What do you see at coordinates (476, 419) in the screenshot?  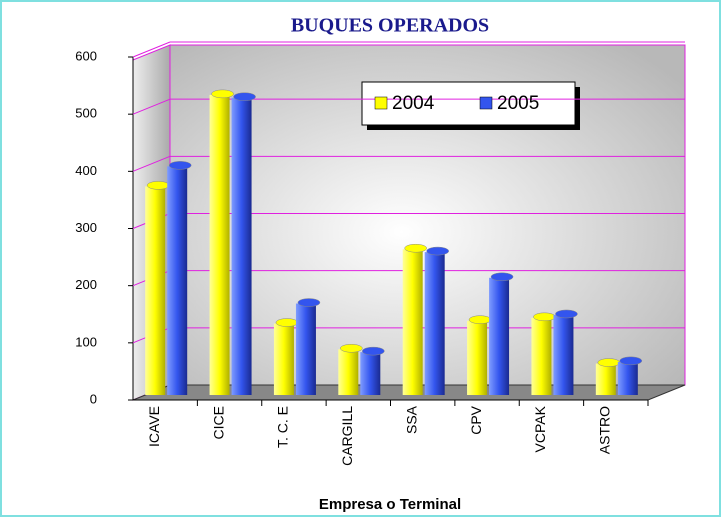 I see `x-tick-label: CPV` at bounding box center [476, 419].